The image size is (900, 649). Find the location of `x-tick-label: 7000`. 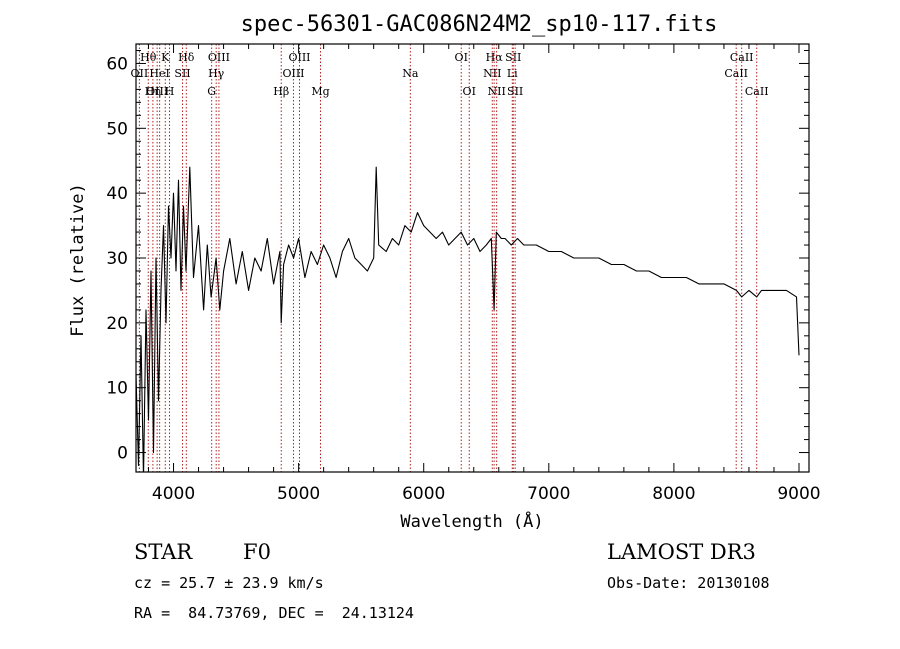

x-tick-label: 7000 is located at coordinates (548, 494).